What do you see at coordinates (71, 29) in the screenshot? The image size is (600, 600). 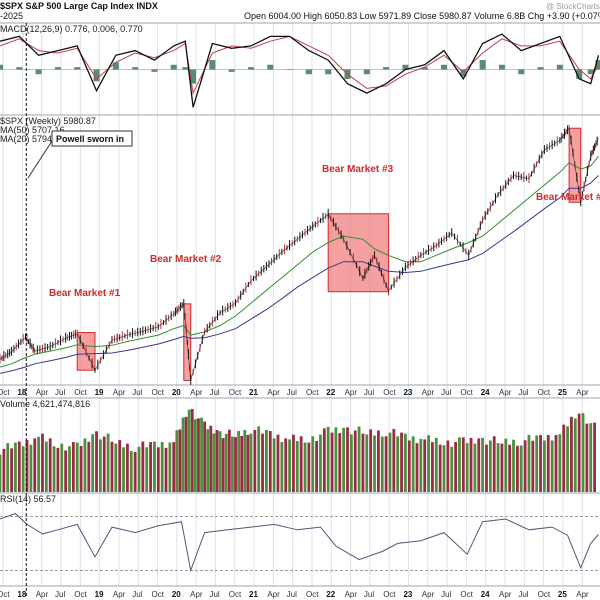 I see `macd-label: MACD(12,26,9) 0.776, 0.006, 0.770` at bounding box center [71, 29].